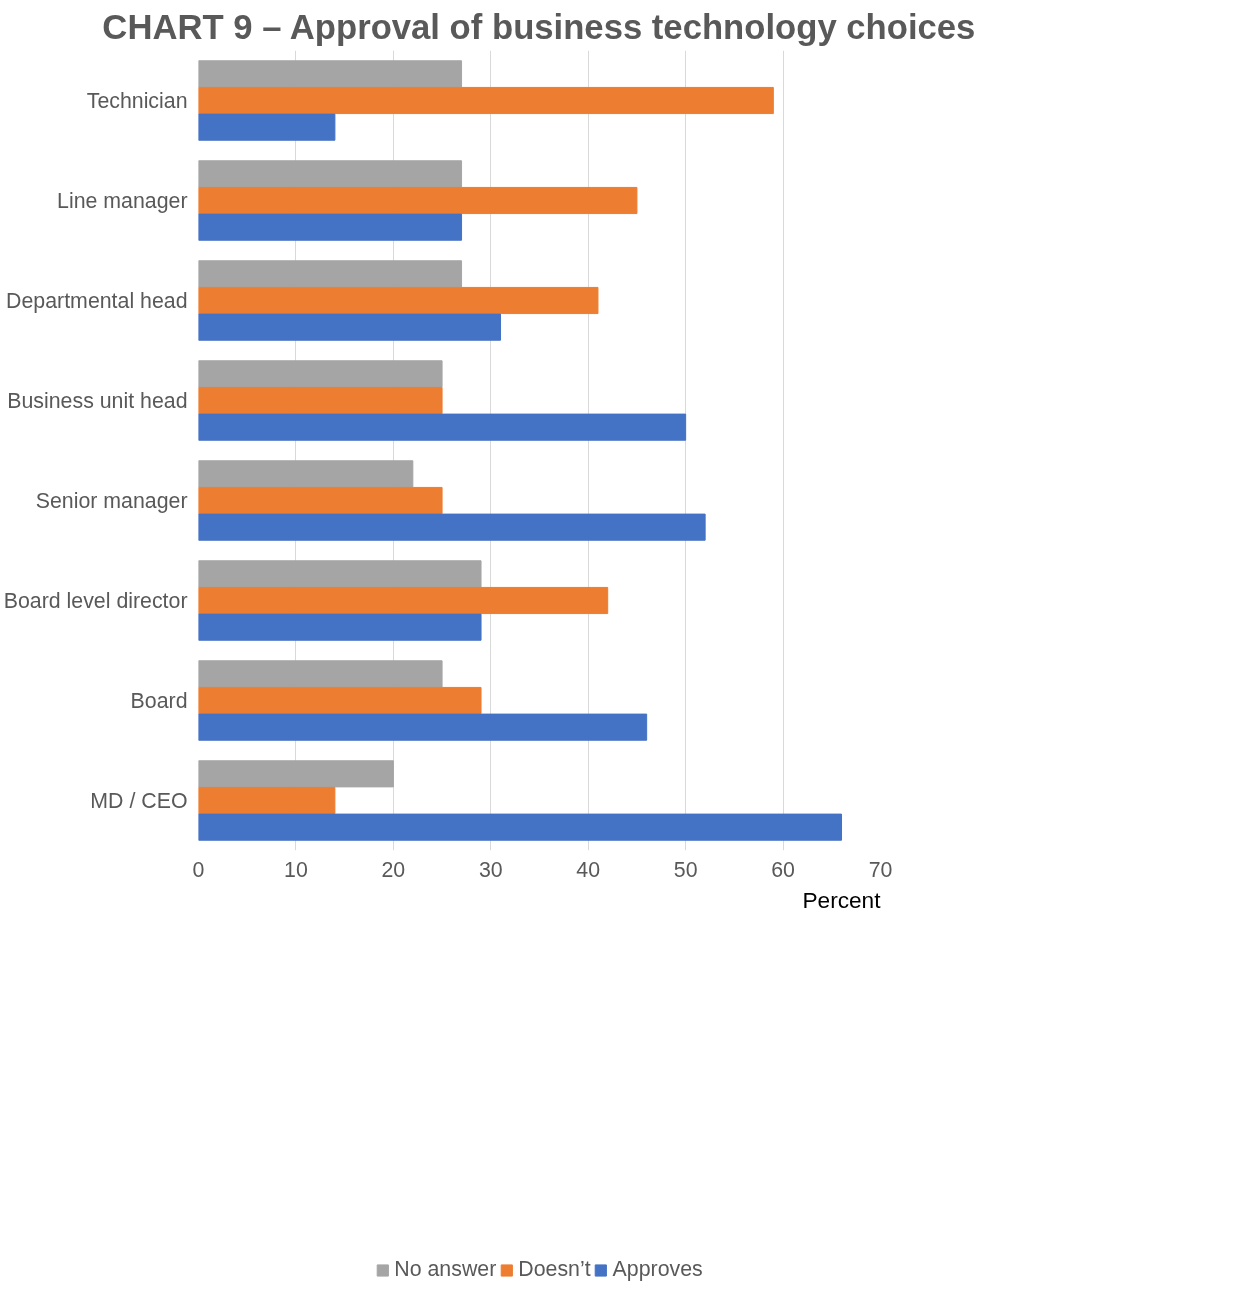  What do you see at coordinates (95, 600) in the screenshot?
I see `y-tick-label: Board level director` at bounding box center [95, 600].